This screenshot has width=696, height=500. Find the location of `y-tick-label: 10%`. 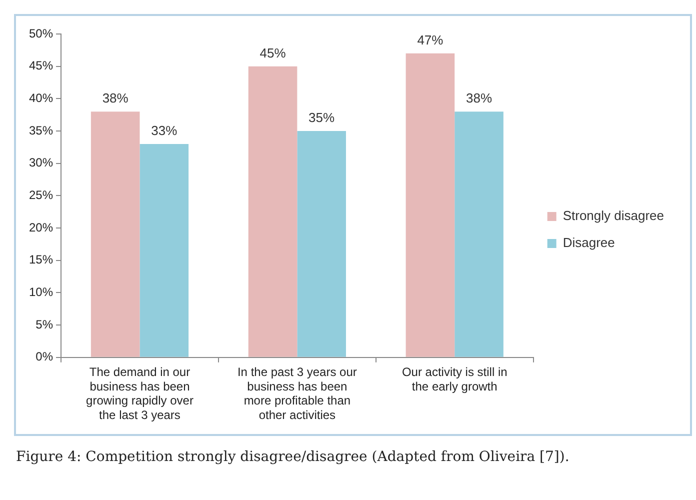

y-tick-label: 10% is located at coordinates (41, 292).